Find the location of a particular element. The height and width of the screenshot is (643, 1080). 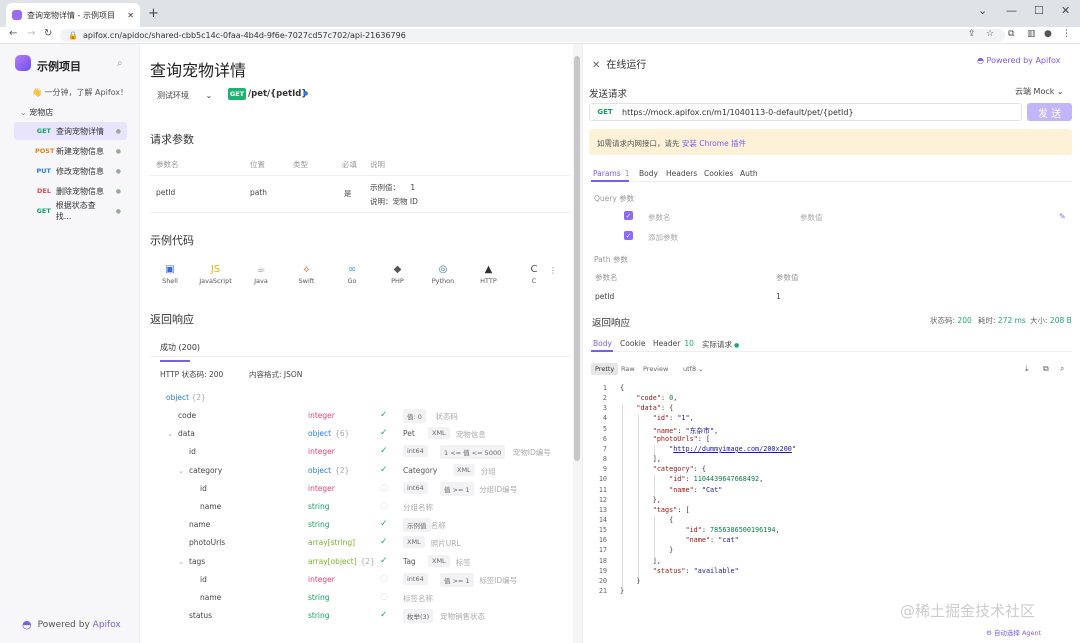

maximize-button: ☐ is located at coordinates (1039, 10).